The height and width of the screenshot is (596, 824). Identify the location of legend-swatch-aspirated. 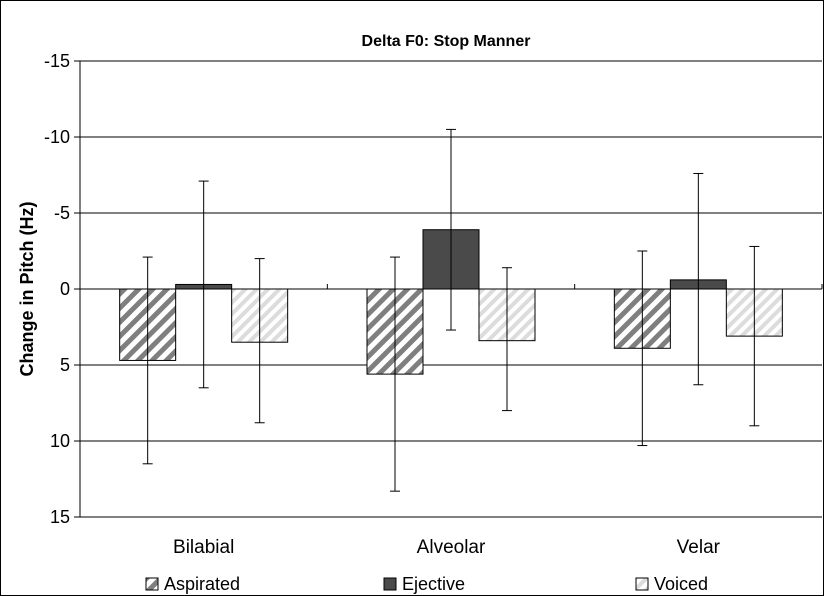
(152, 584).